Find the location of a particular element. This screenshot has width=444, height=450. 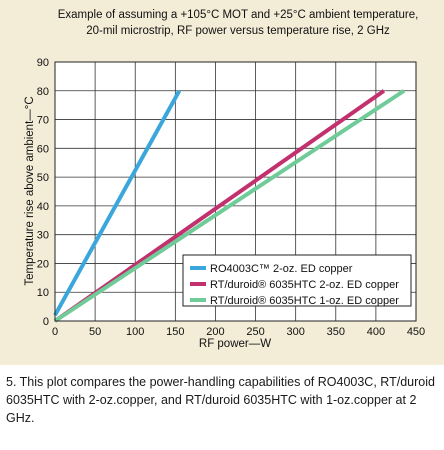

y-tick-label: 80 is located at coordinates (43, 92).